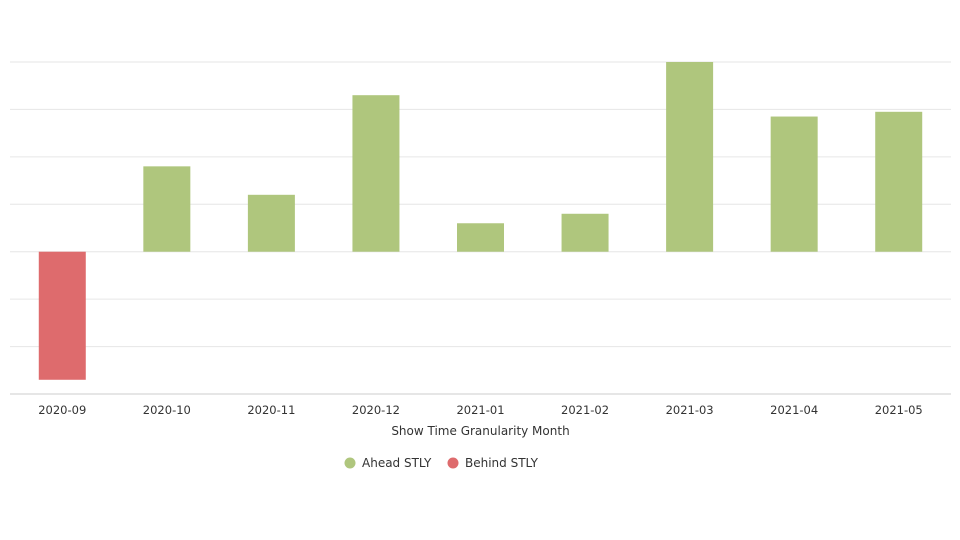  Describe the element at coordinates (690, 410) in the screenshot. I see `x-tick-label: 2021-03` at that location.